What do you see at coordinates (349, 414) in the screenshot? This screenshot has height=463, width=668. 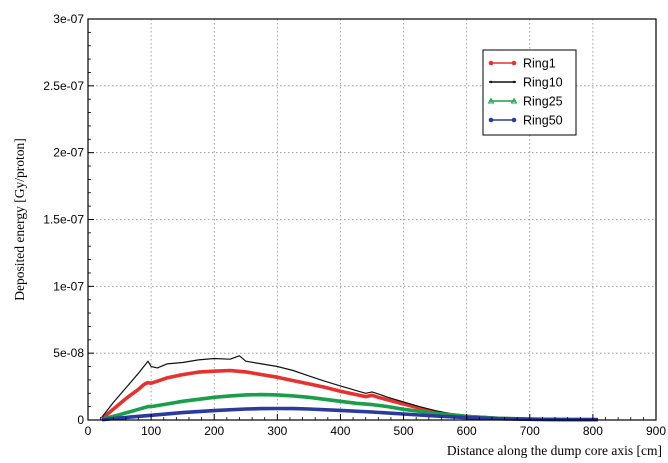 I see `series-line-ring50` at bounding box center [349, 414].